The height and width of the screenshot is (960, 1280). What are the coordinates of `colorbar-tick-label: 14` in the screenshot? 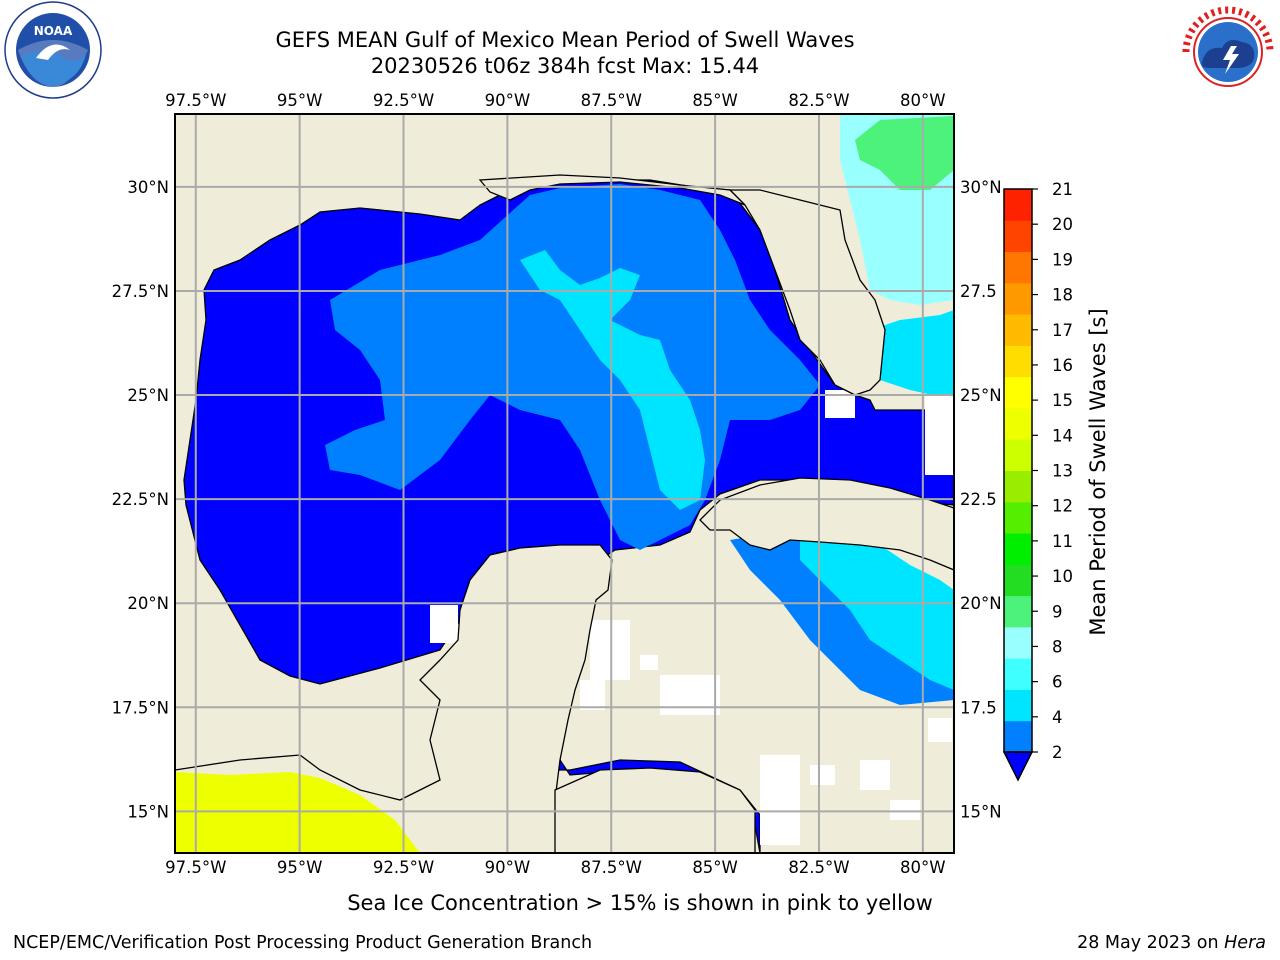 It's located at (1062, 435).